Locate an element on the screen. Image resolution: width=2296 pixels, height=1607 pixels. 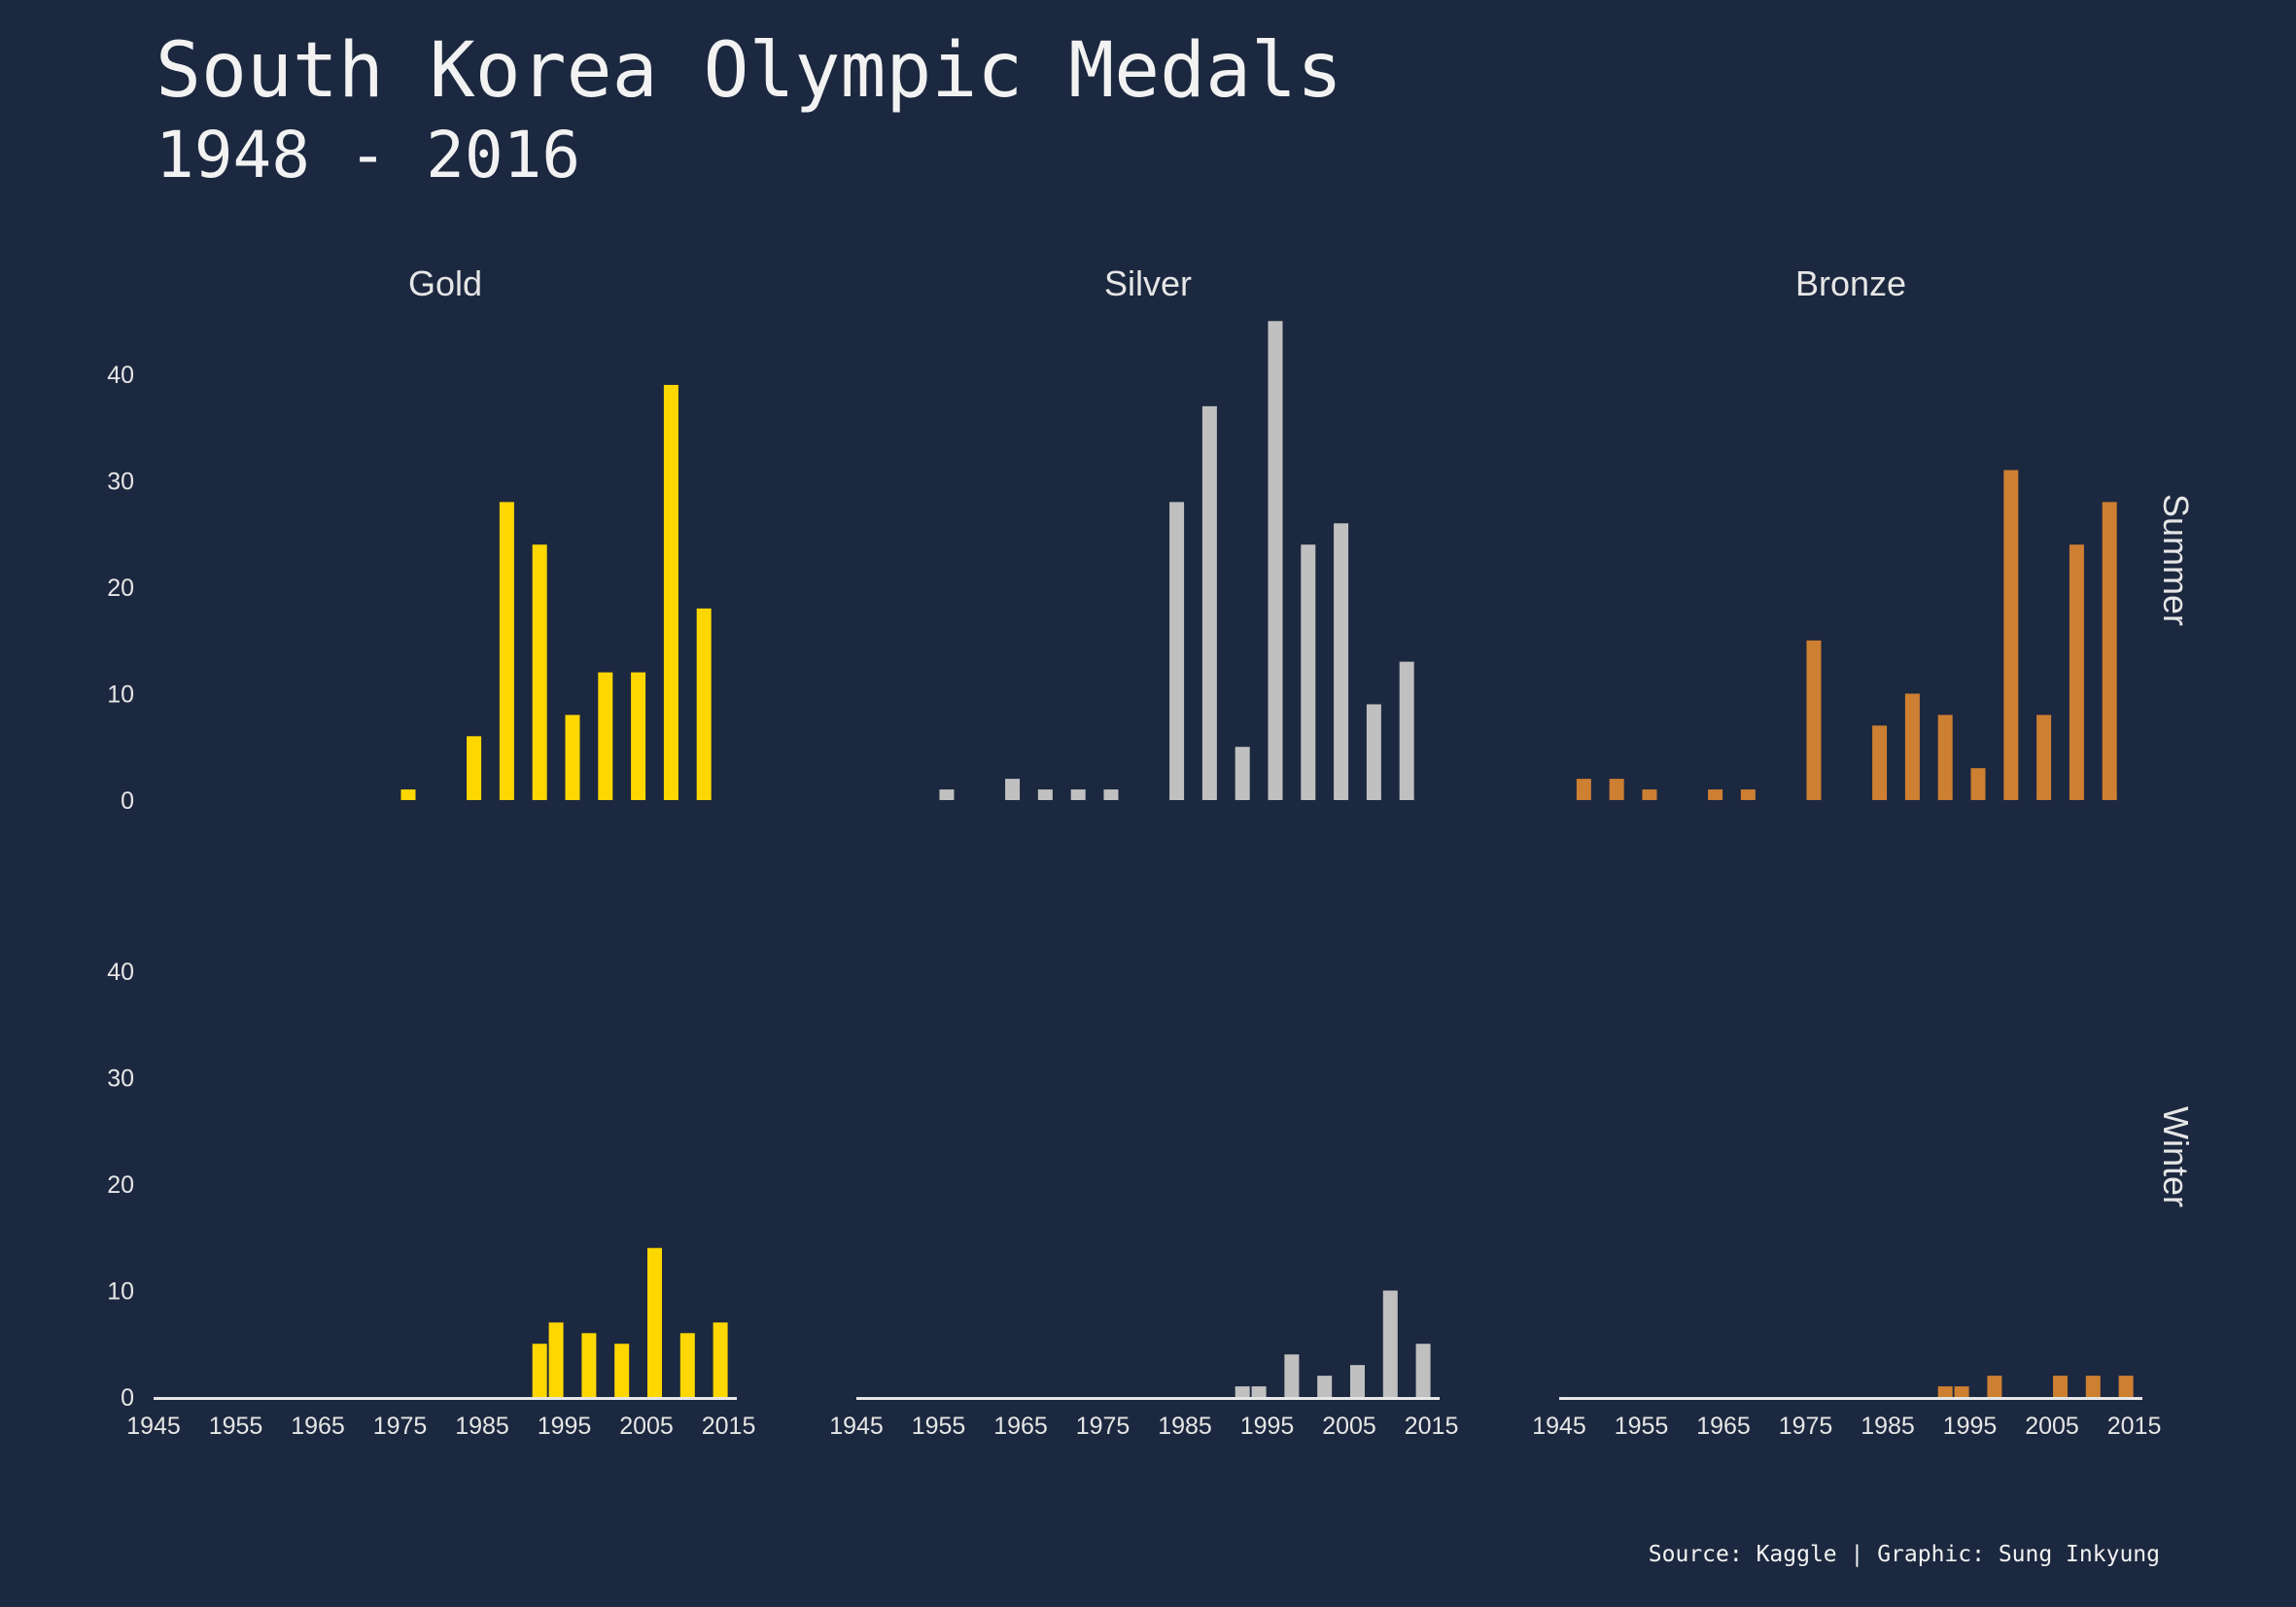
bar-summer-gold-2012 is located at coordinates (704, 704).